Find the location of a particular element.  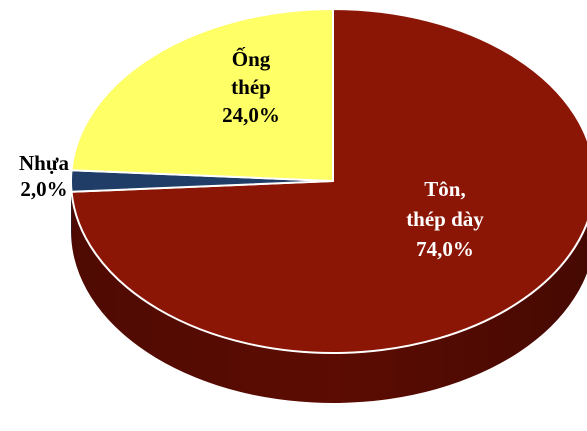

pie-slice-label-0-line-1: thép dày is located at coordinates (445, 219).